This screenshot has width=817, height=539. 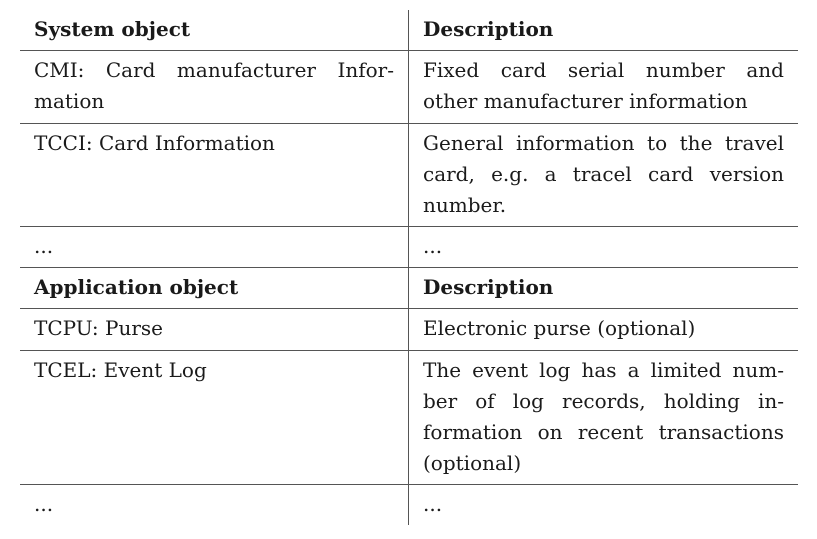 I want to click on object-cell: TCCI: Card Information, so click(x=214, y=175).